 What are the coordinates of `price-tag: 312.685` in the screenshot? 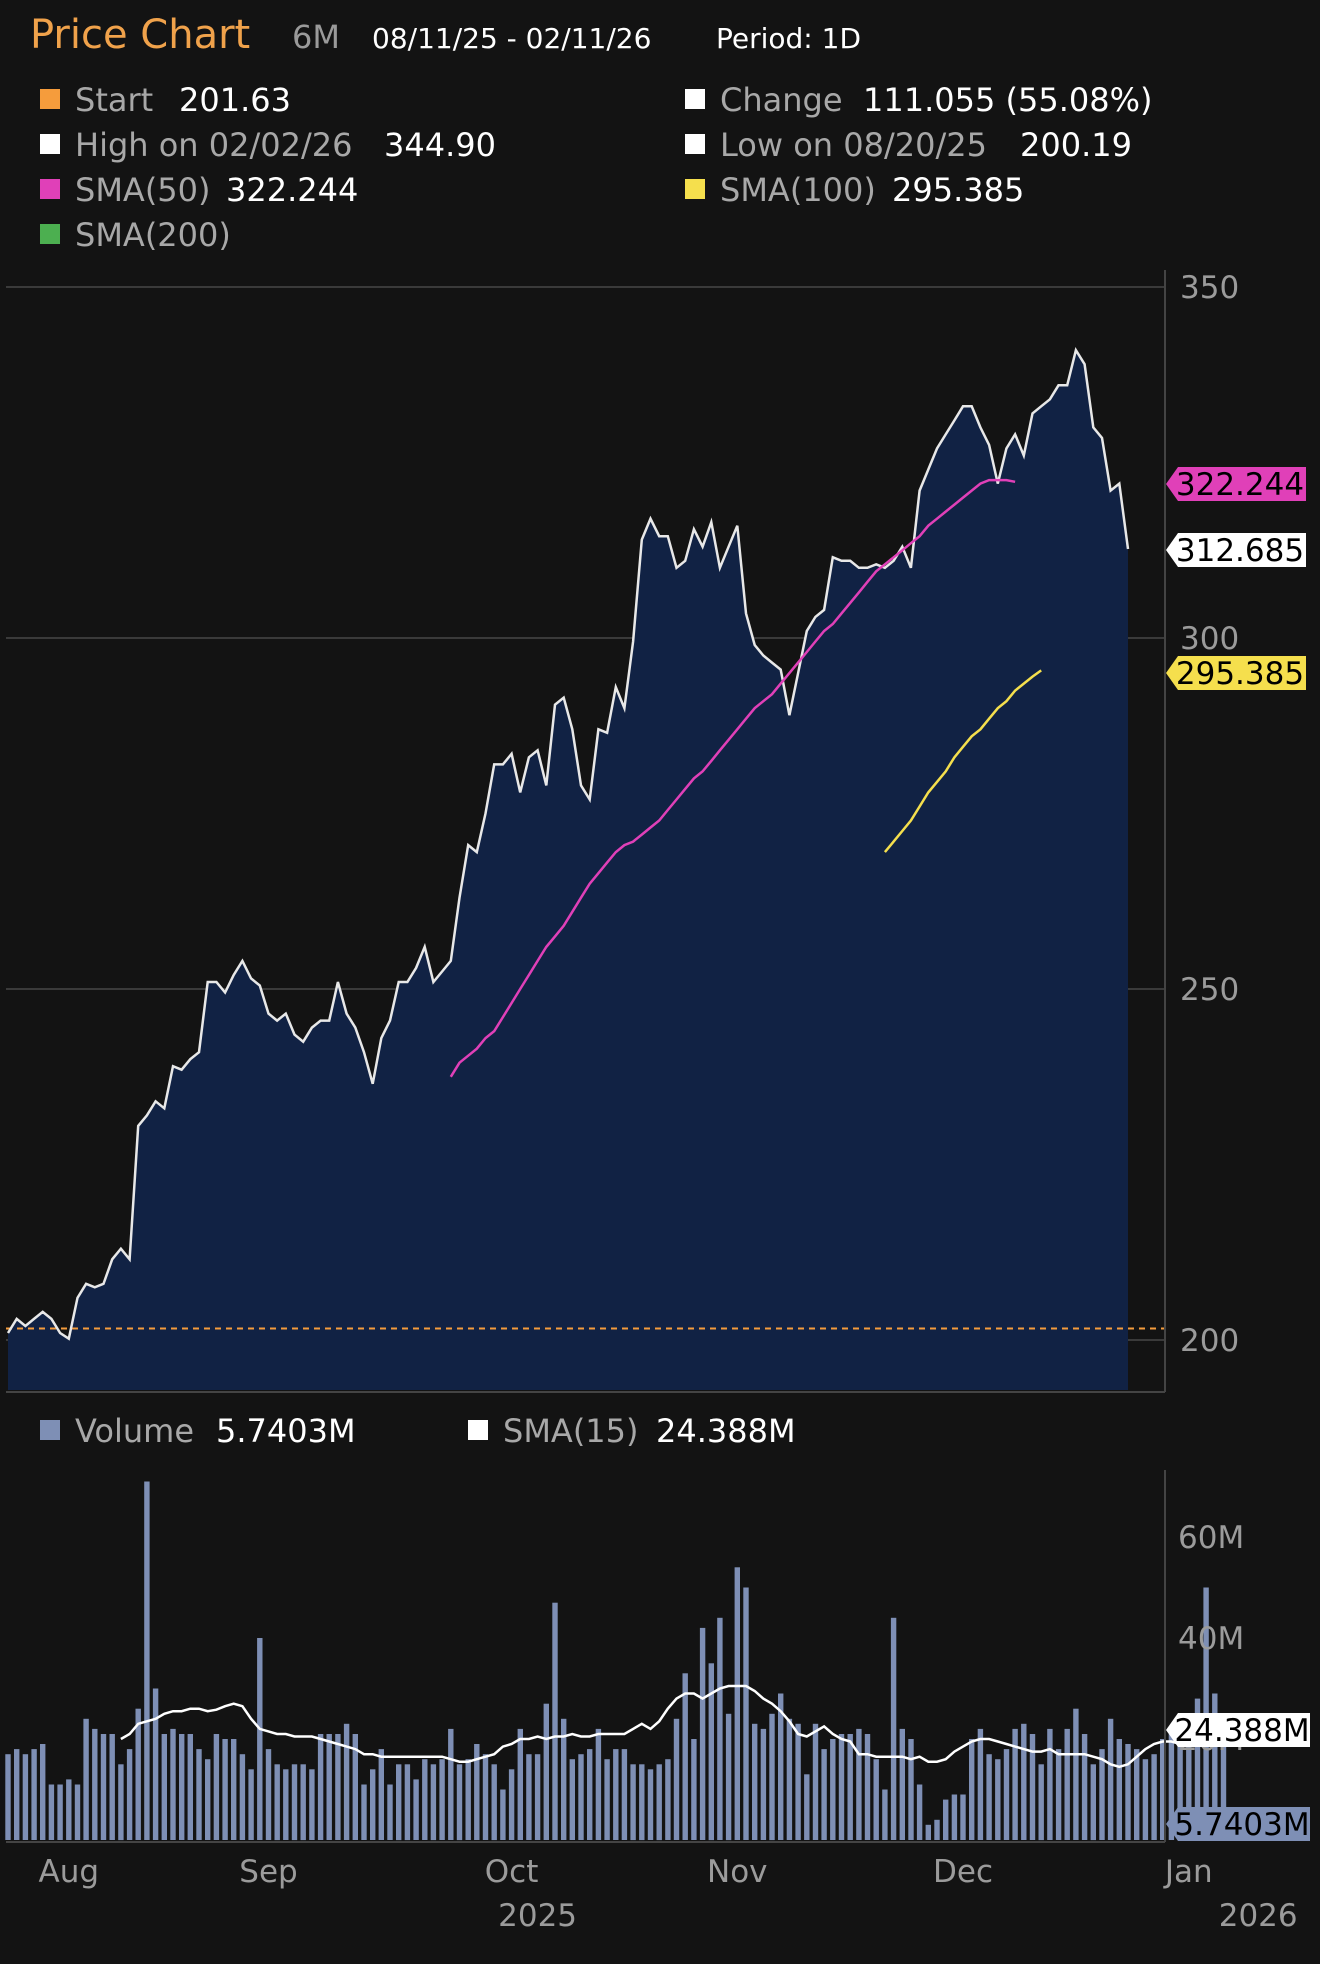 It's located at (1236, 551).